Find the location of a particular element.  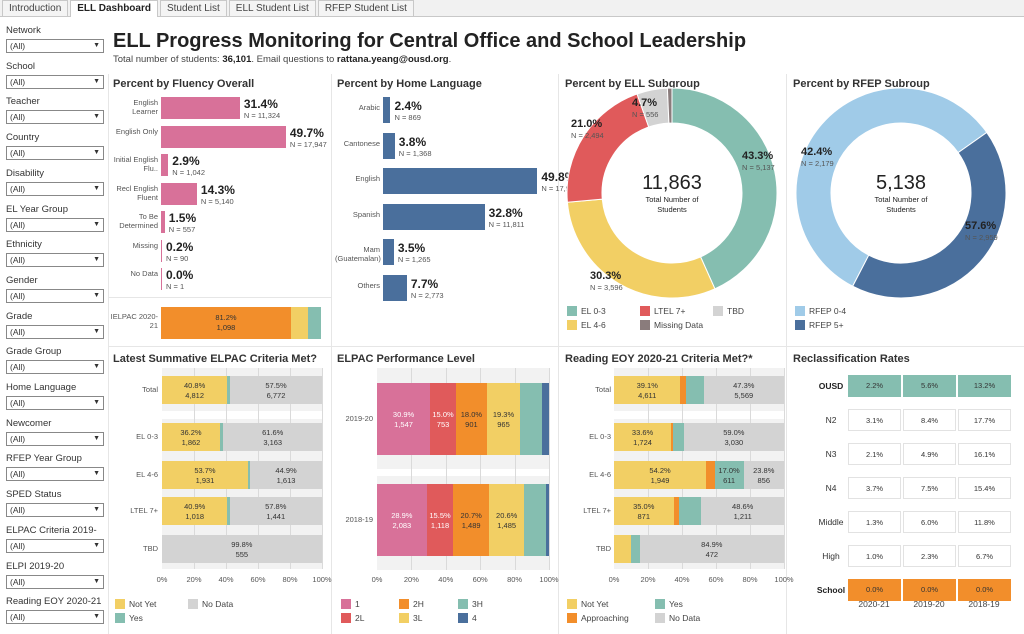

filter-dropdown-elpi-2019-20: (All) ▼ is located at coordinates (55, 581).